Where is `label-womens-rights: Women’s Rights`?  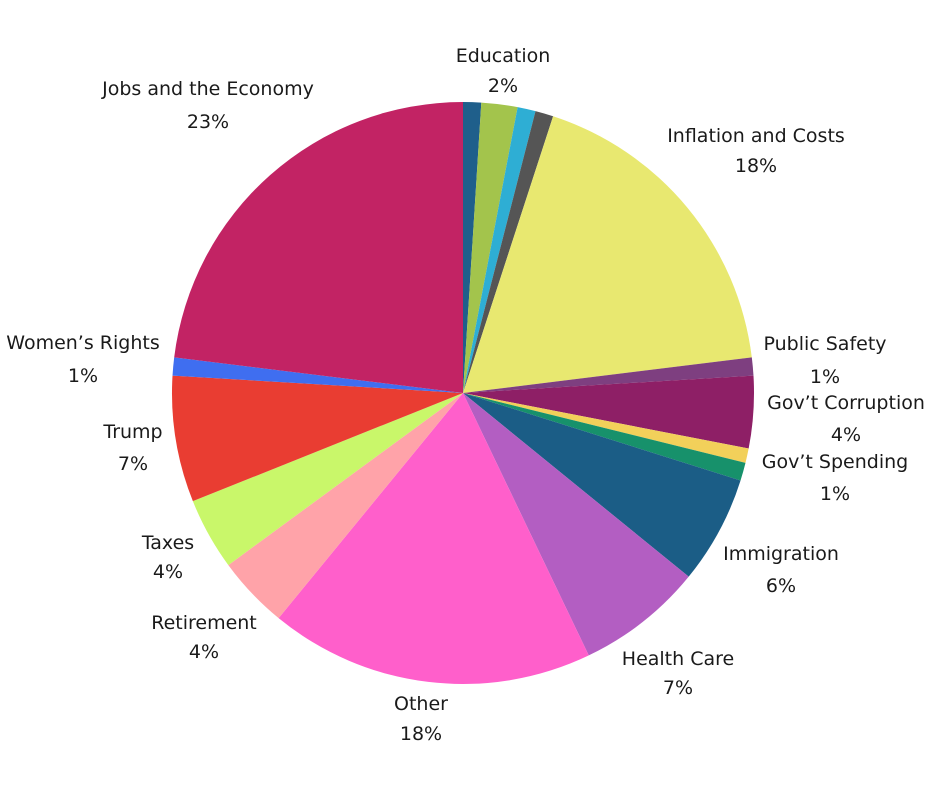
label-womens-rights: Women’s Rights is located at coordinates (82, 343).